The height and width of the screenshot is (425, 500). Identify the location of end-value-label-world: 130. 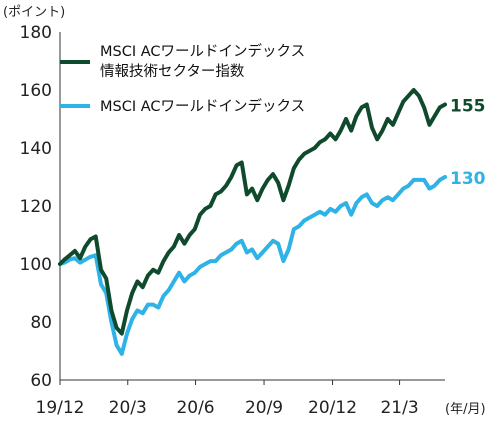
(468, 179).